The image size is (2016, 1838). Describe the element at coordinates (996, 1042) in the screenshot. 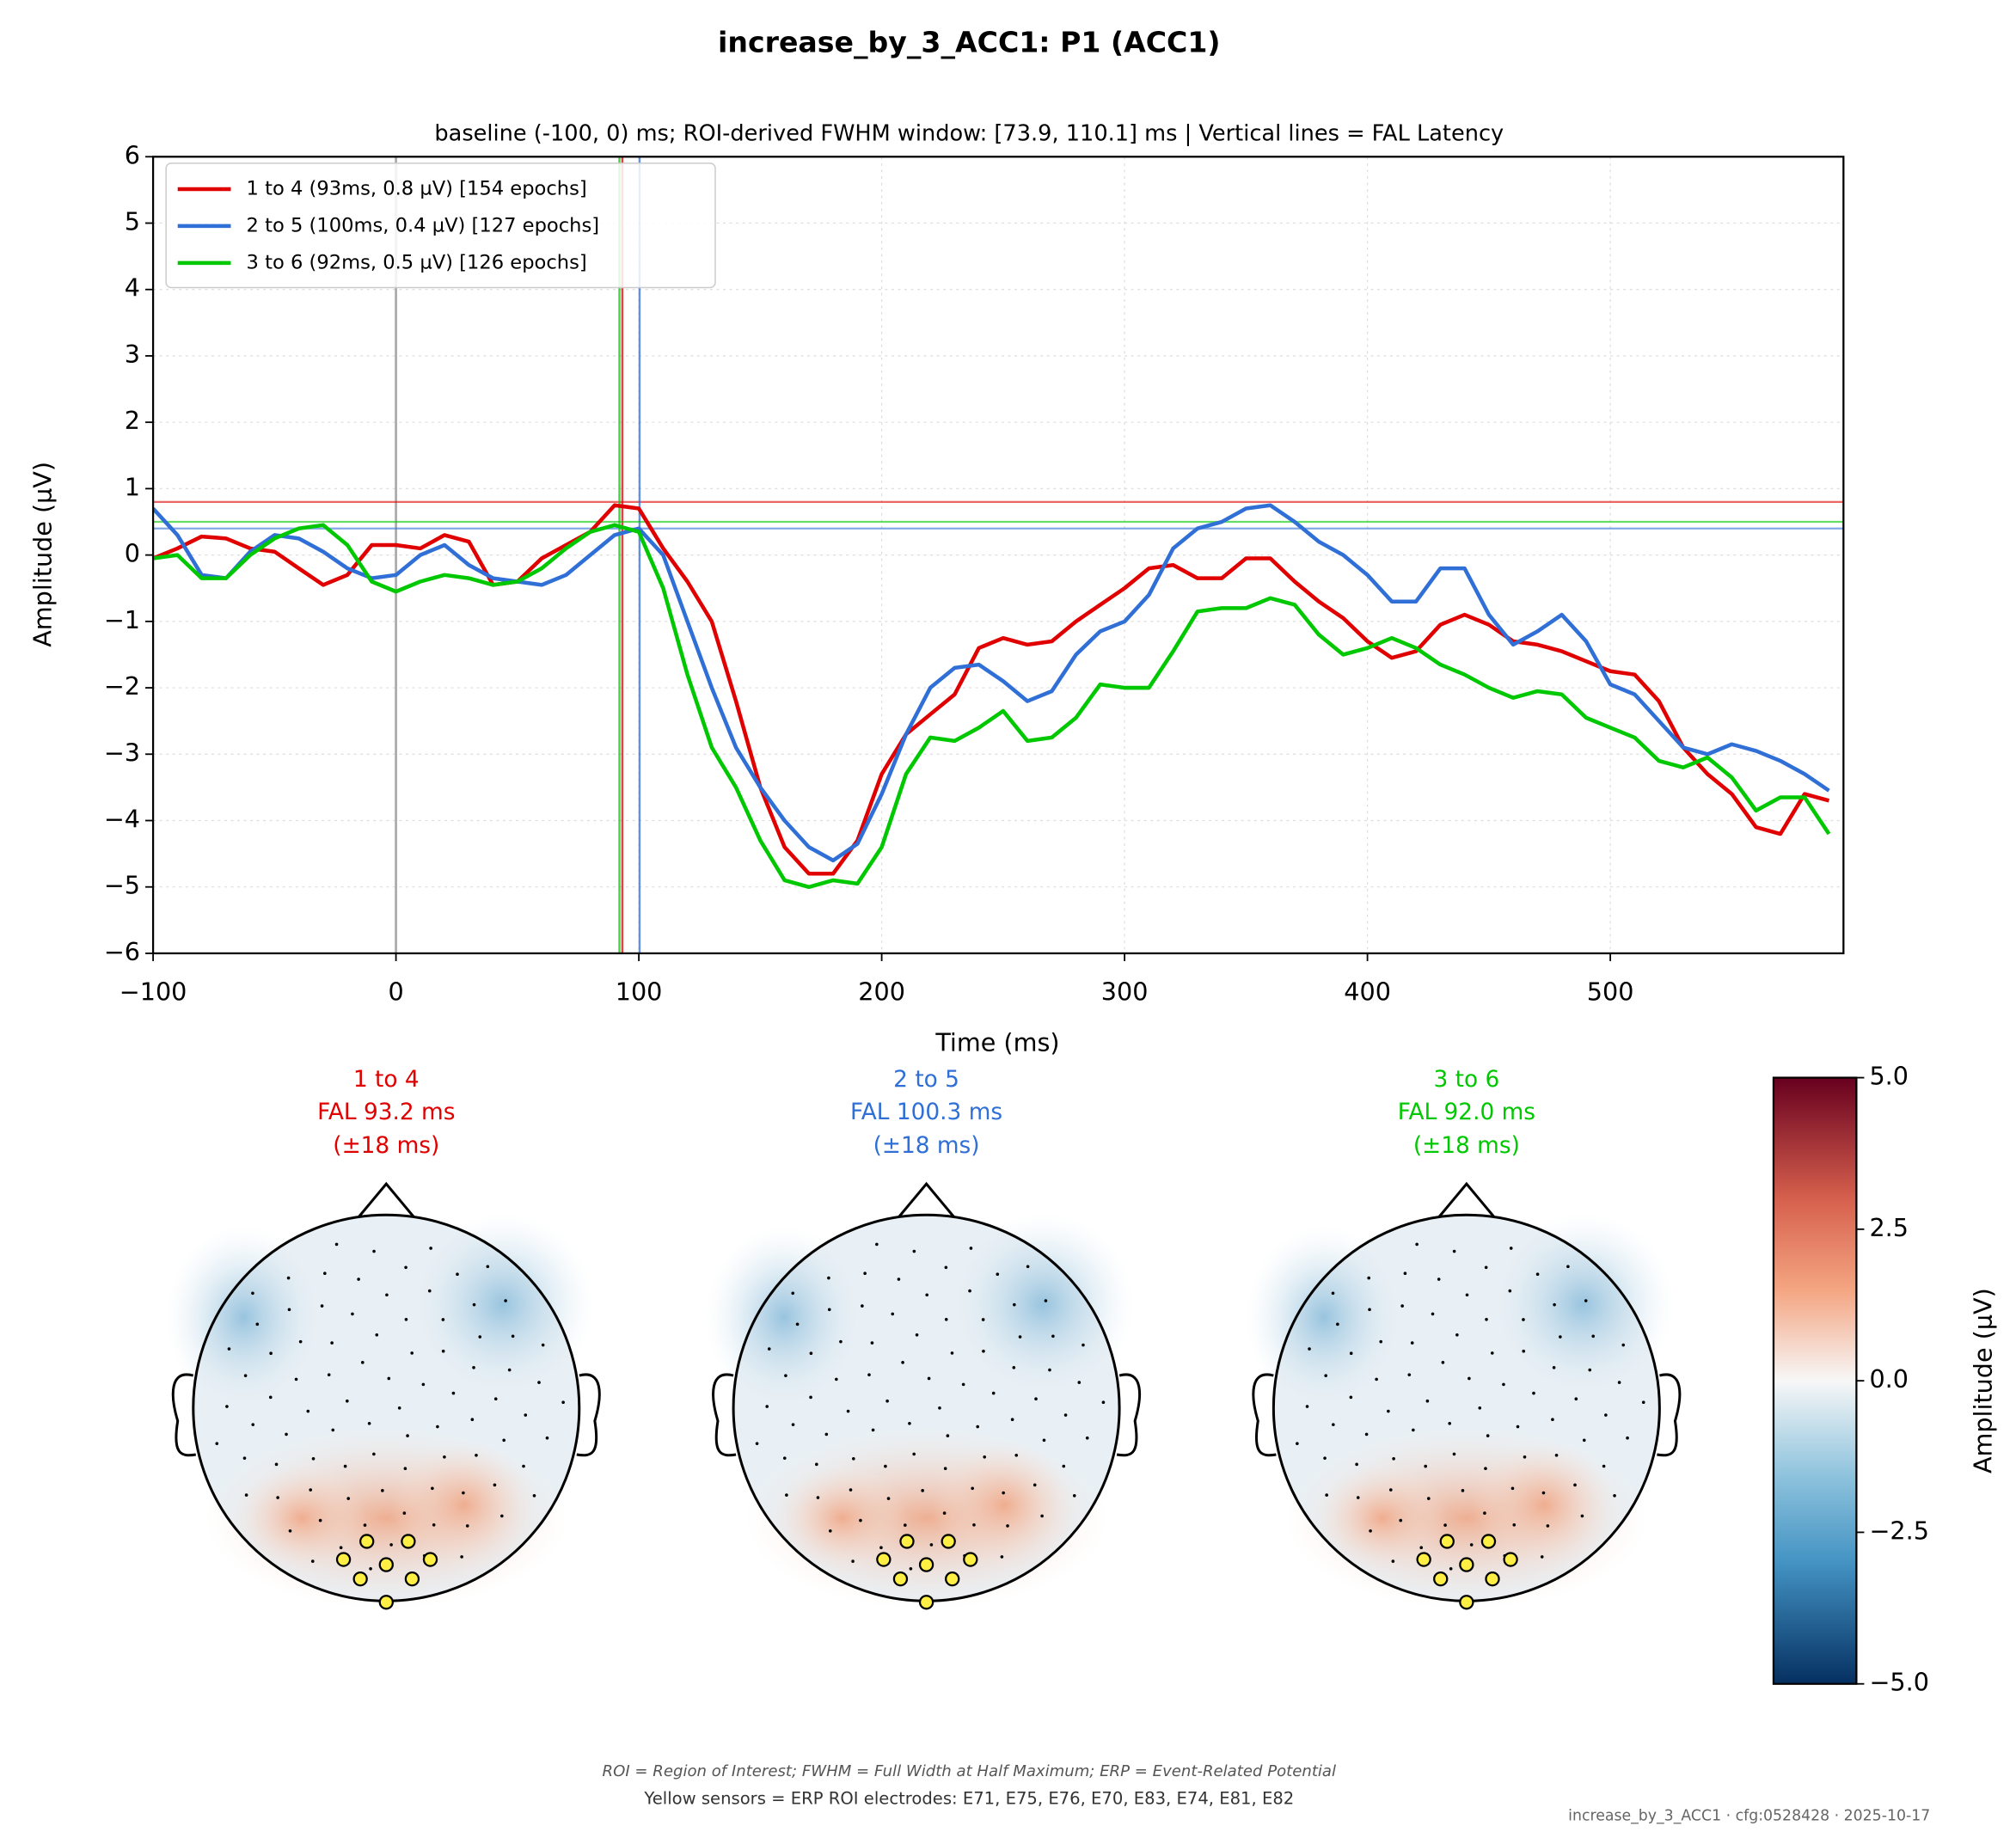

I see `x-axis-label: Time (ms)` at that location.